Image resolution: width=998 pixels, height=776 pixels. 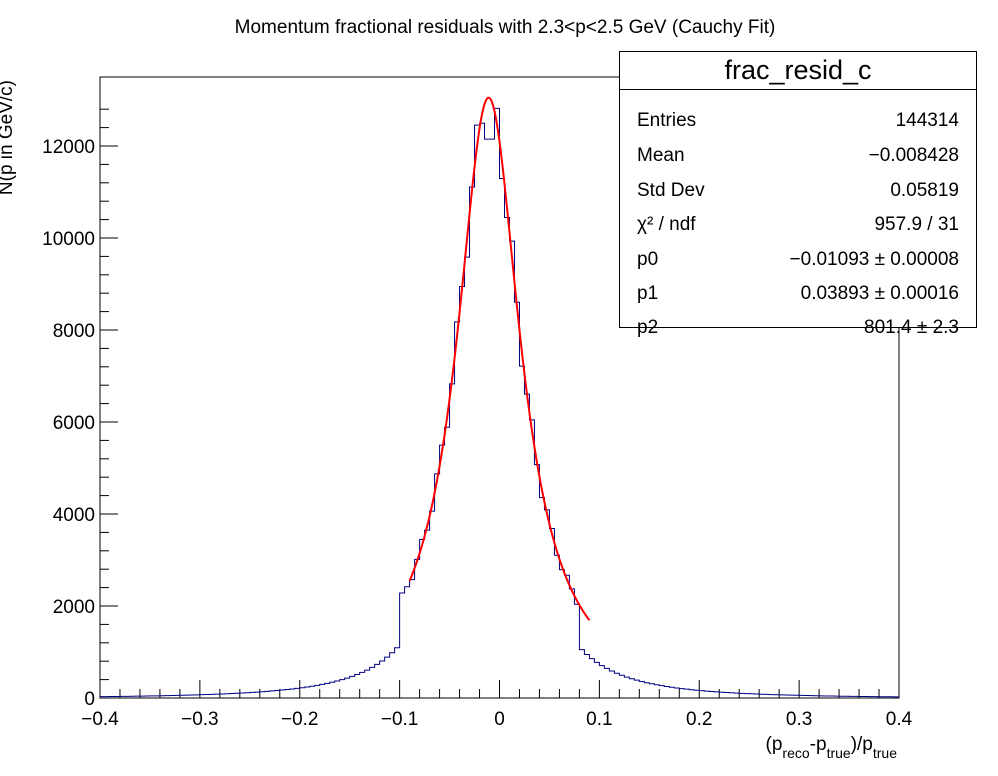 I want to click on x-tick-label: −0.3, so click(x=200, y=719).